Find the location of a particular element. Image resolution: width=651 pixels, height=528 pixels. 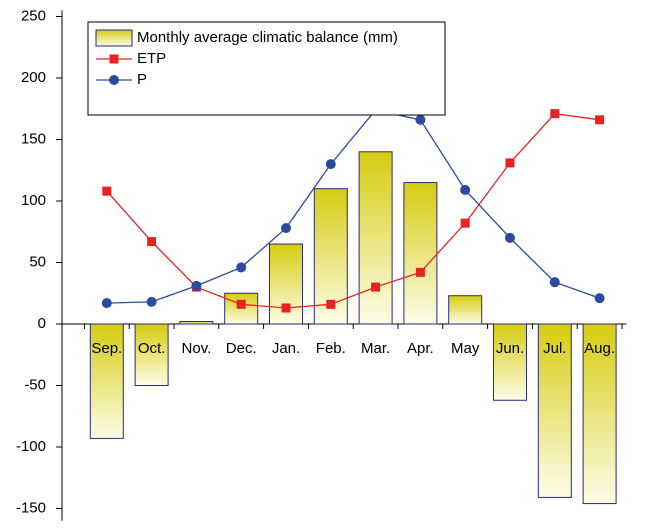

x-tick-label: Feb. is located at coordinates (331, 348).